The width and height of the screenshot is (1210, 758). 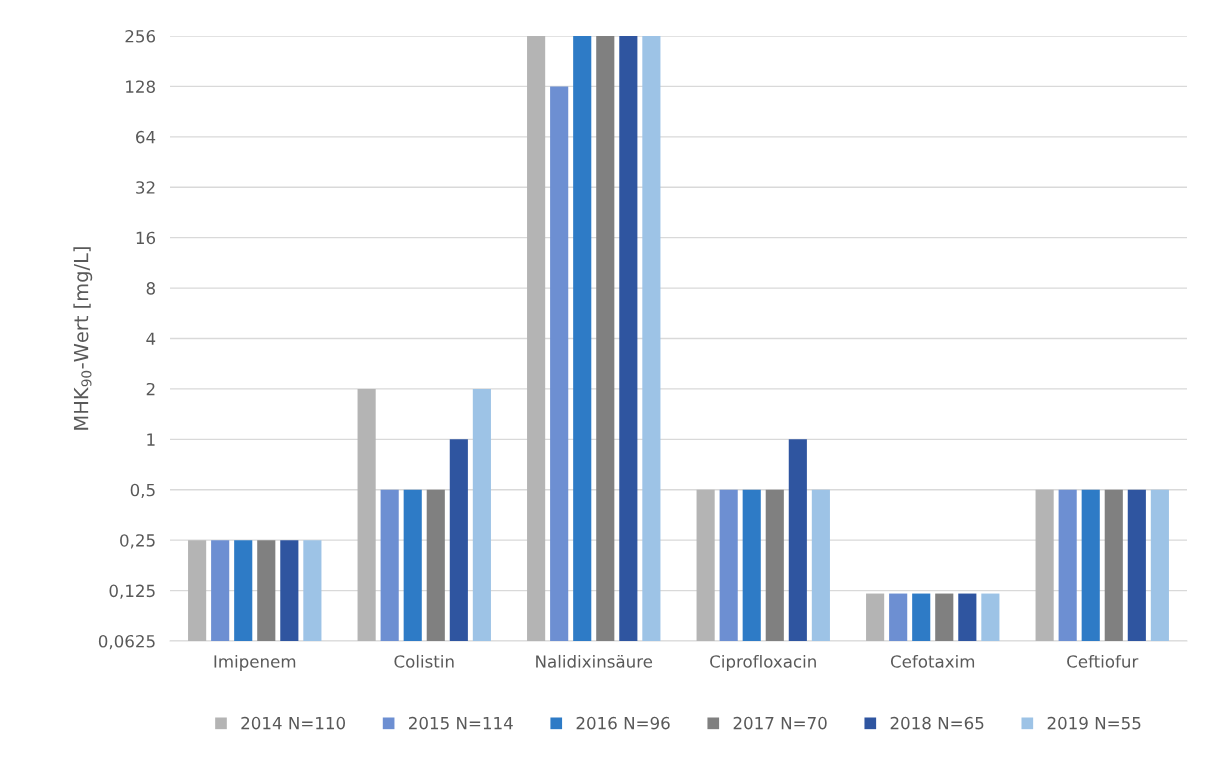 I want to click on y-tick-label: 4, so click(x=151, y=338).